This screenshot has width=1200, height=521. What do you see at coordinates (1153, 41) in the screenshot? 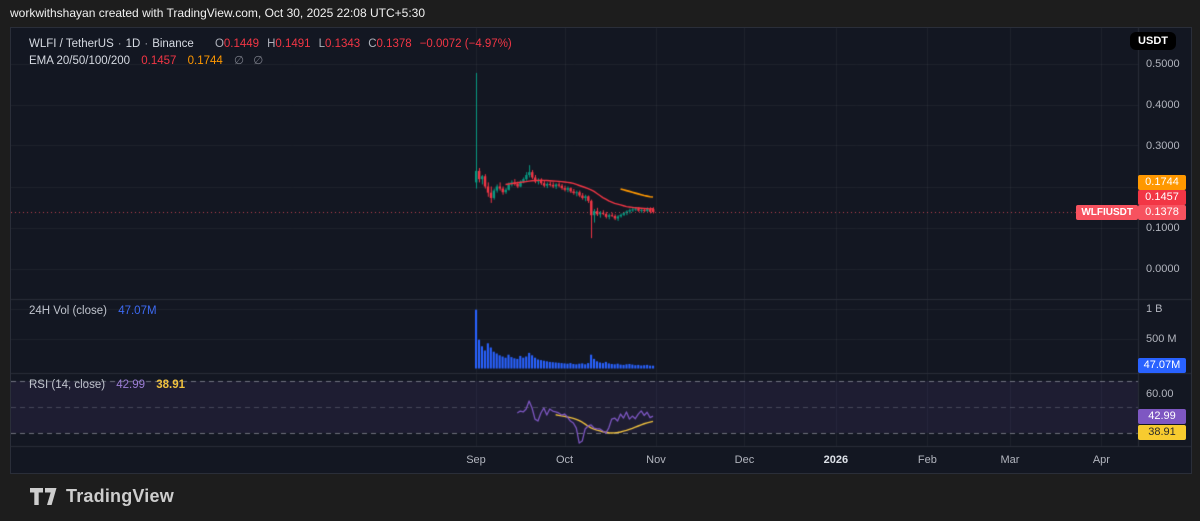
I see `currency-toggle-button: USDT` at bounding box center [1153, 41].